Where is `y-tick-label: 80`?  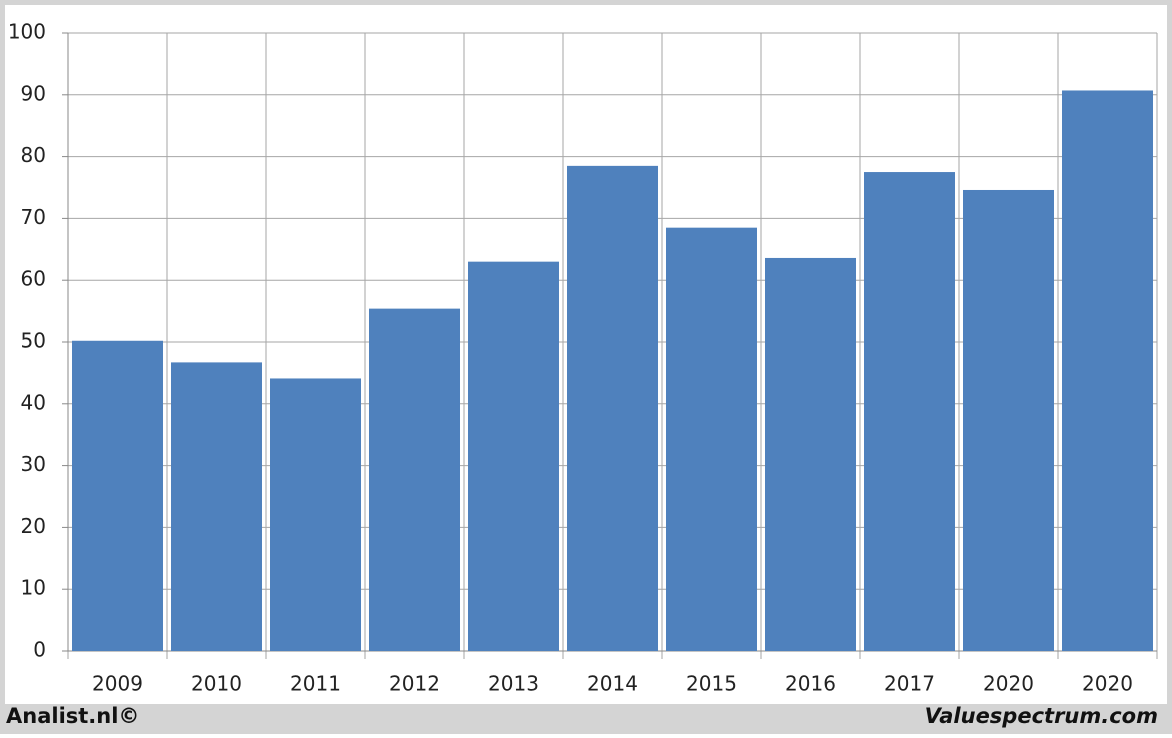 y-tick-label: 80 is located at coordinates (33, 155).